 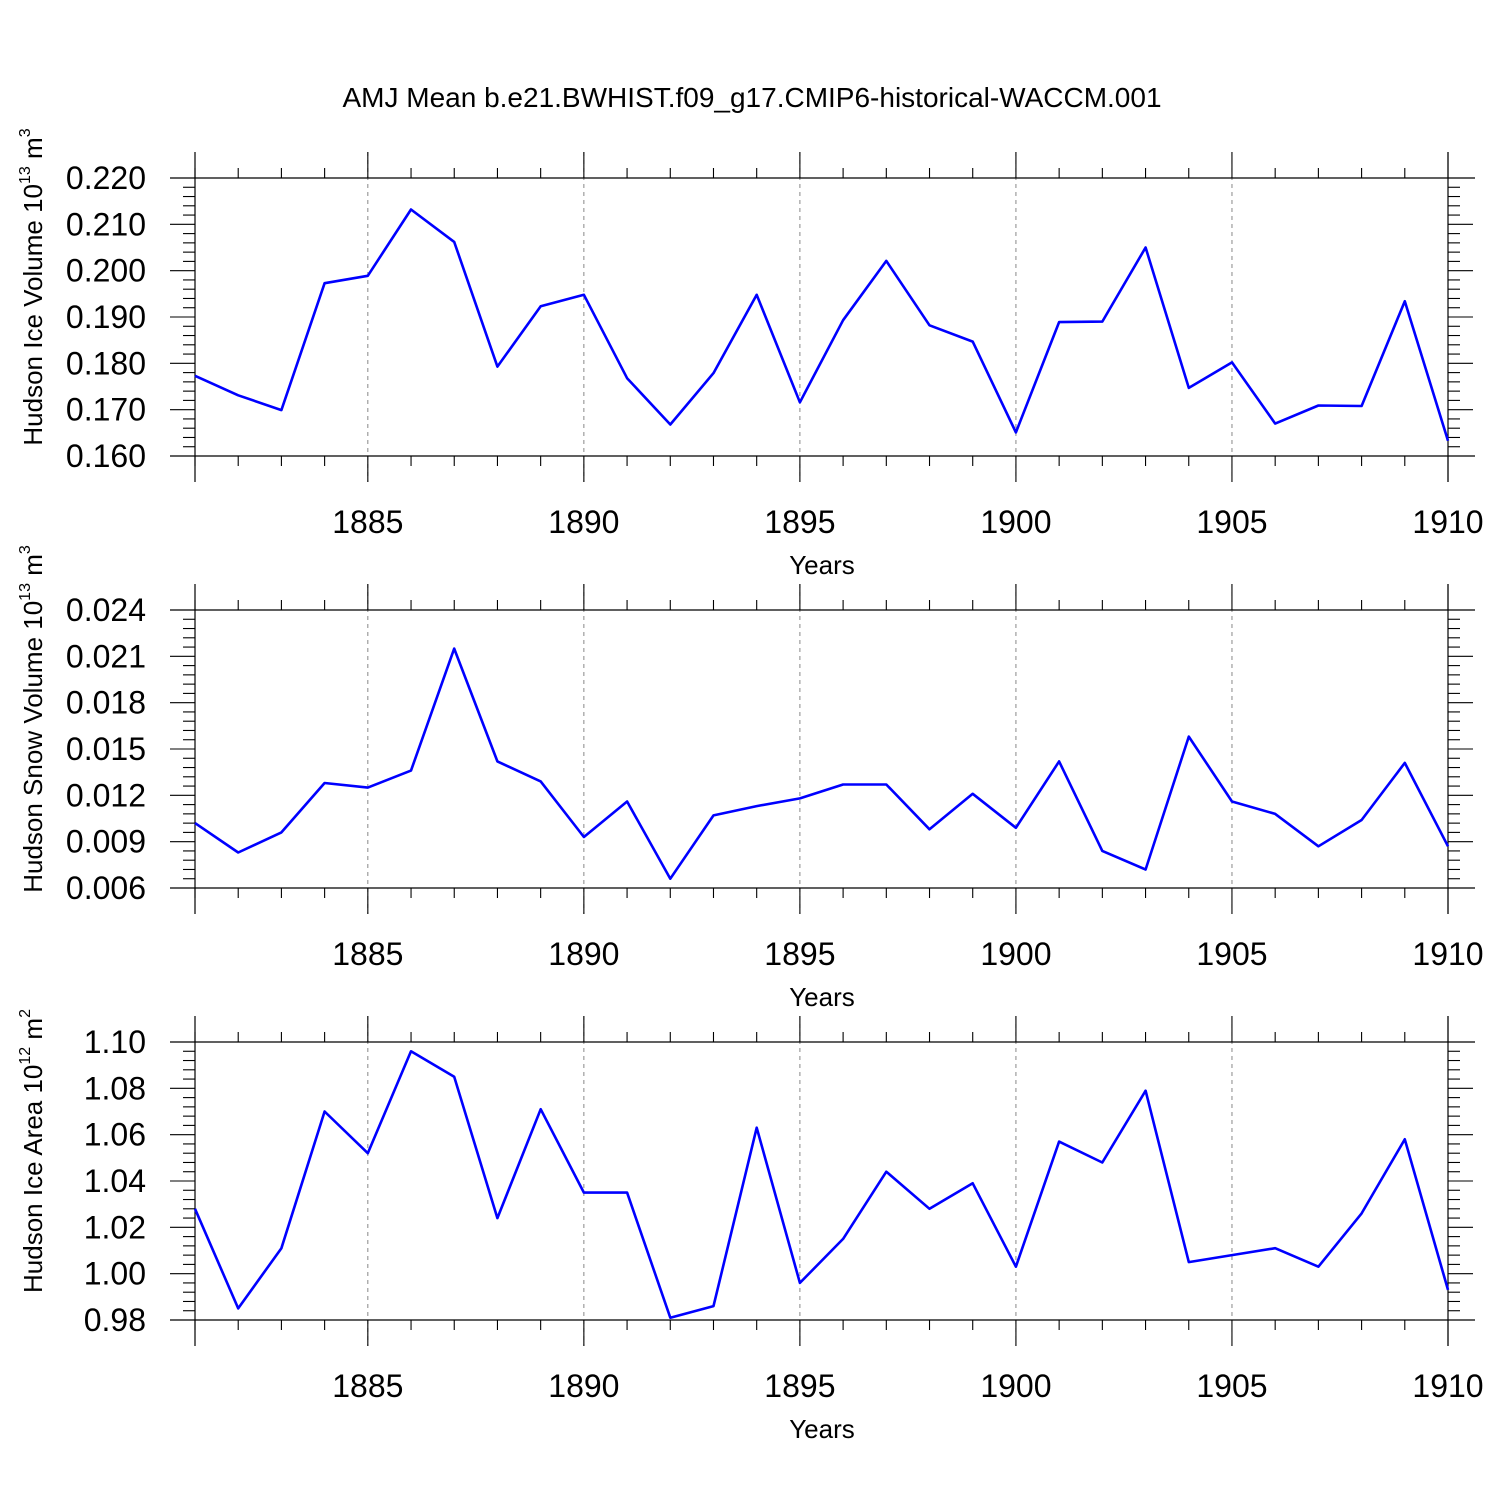 I want to click on y-axis-title: Hudson Ice Area 1012 m2, so click(x=32, y=1151).